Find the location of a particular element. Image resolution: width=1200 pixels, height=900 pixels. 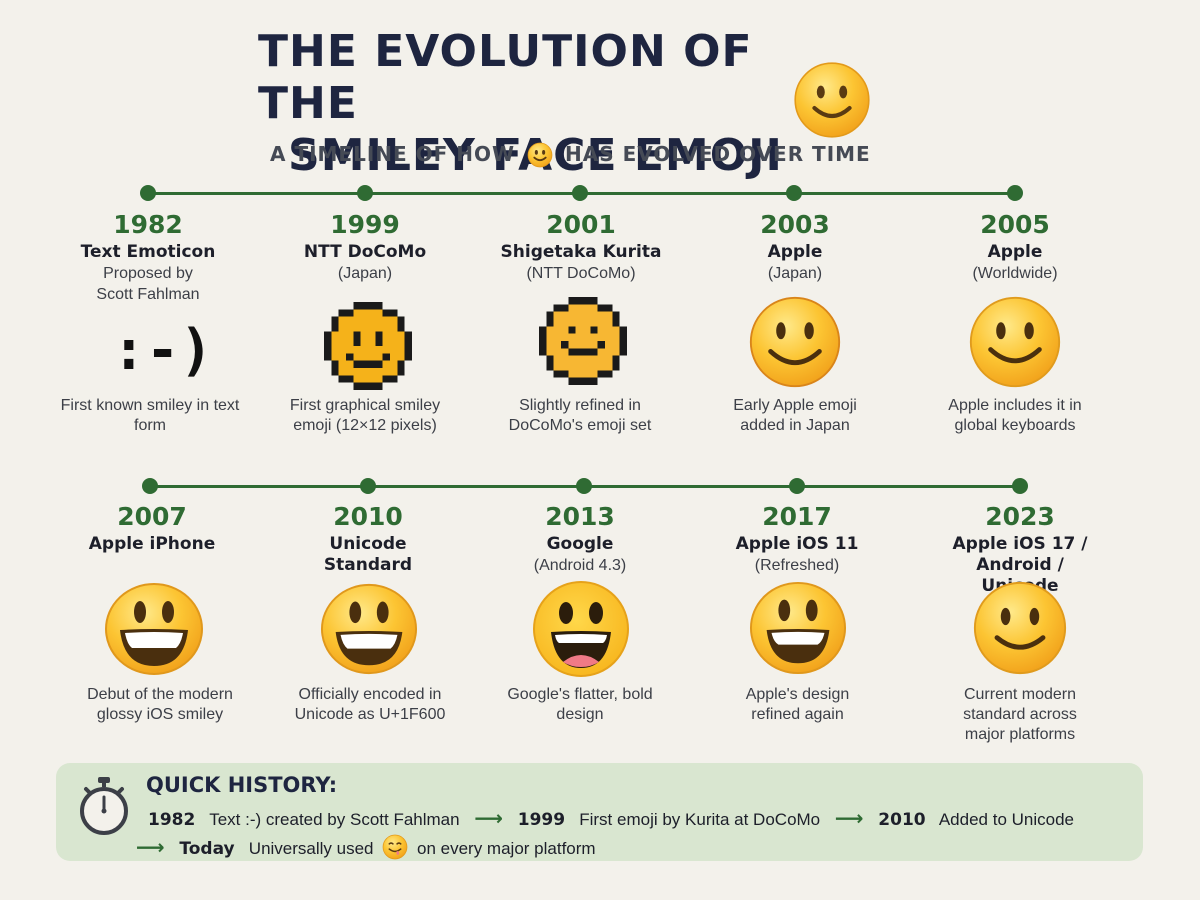

history-text: Added to Unicode is located at coordinates (1006, 819).